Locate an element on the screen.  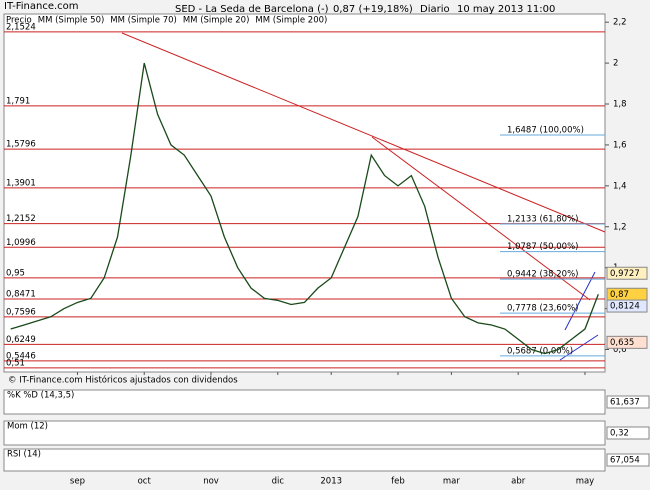
date: 10 may 2013 11:00 is located at coordinates (506, 9).